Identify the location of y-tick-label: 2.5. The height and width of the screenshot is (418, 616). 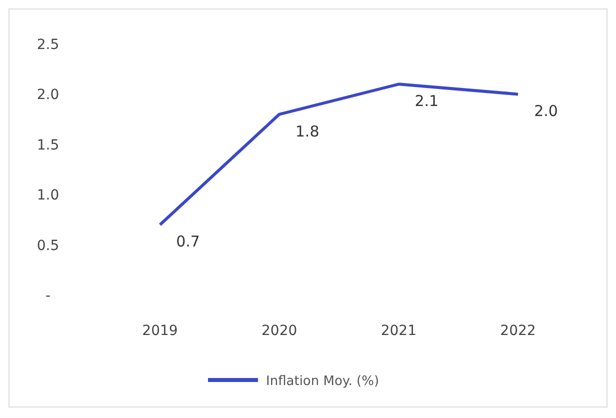
(48, 45).